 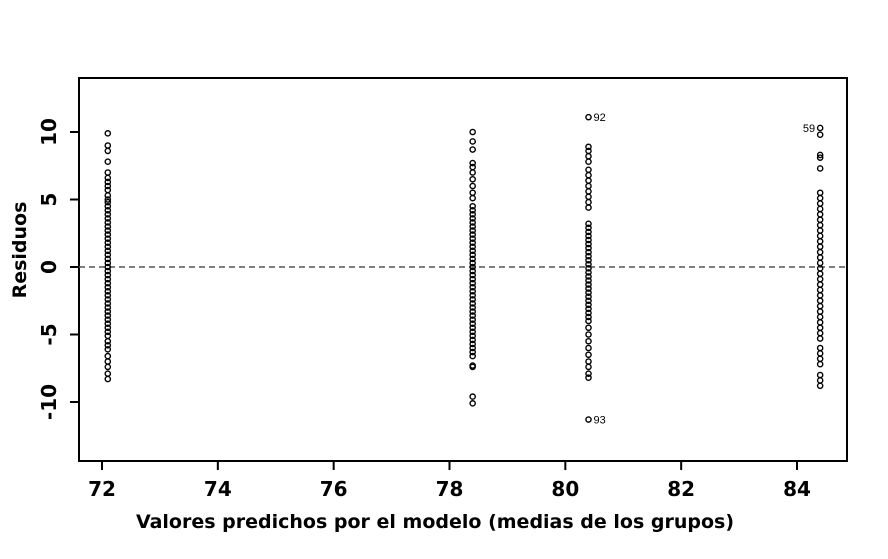 What do you see at coordinates (681, 489) in the screenshot?
I see `x-tick-label: 82` at bounding box center [681, 489].